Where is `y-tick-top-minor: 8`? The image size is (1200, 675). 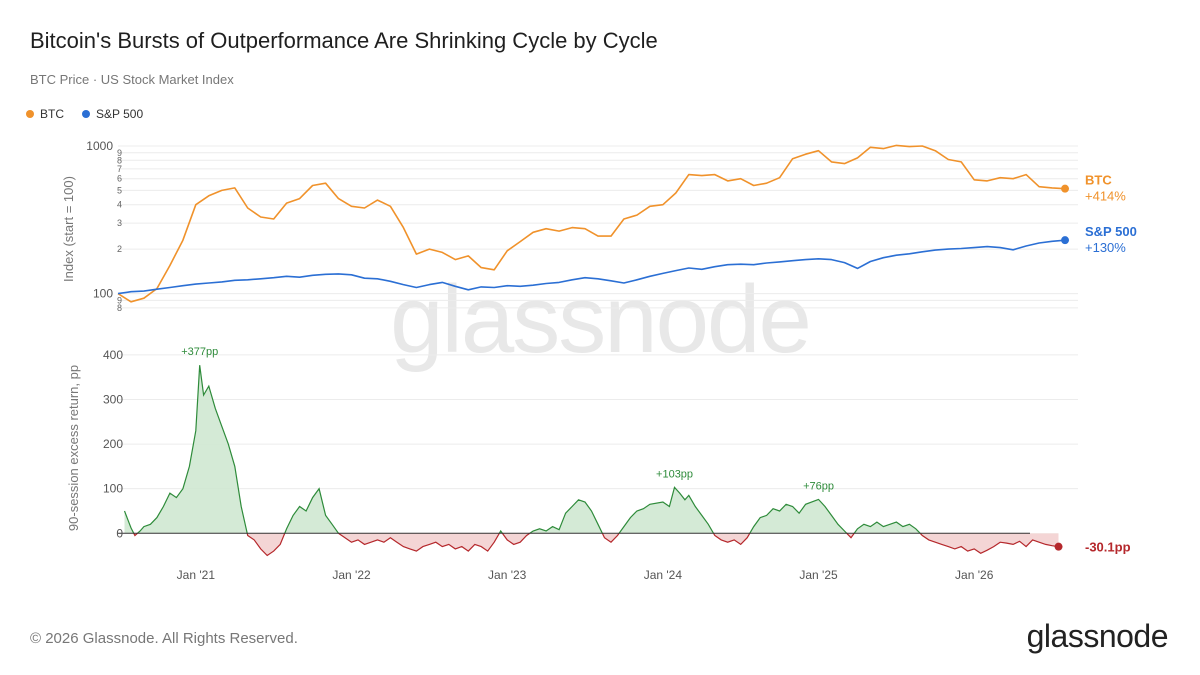 y-tick-top-minor: 8 is located at coordinates (119, 160).